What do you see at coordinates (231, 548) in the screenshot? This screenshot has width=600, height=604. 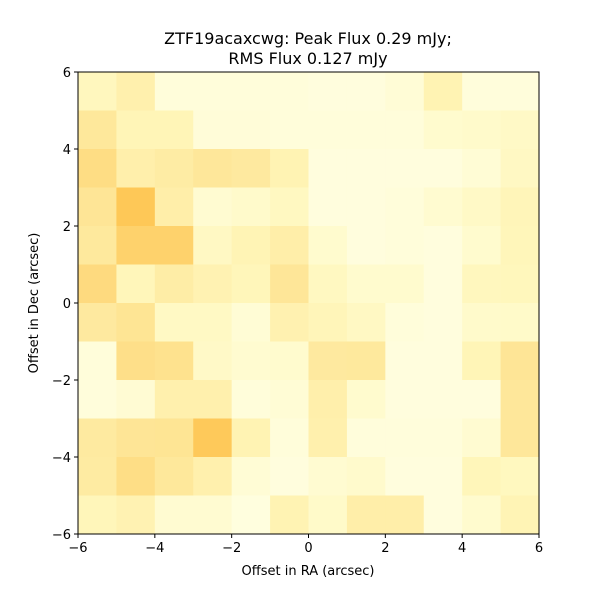 I see `x-tick-label: −2` at bounding box center [231, 548].